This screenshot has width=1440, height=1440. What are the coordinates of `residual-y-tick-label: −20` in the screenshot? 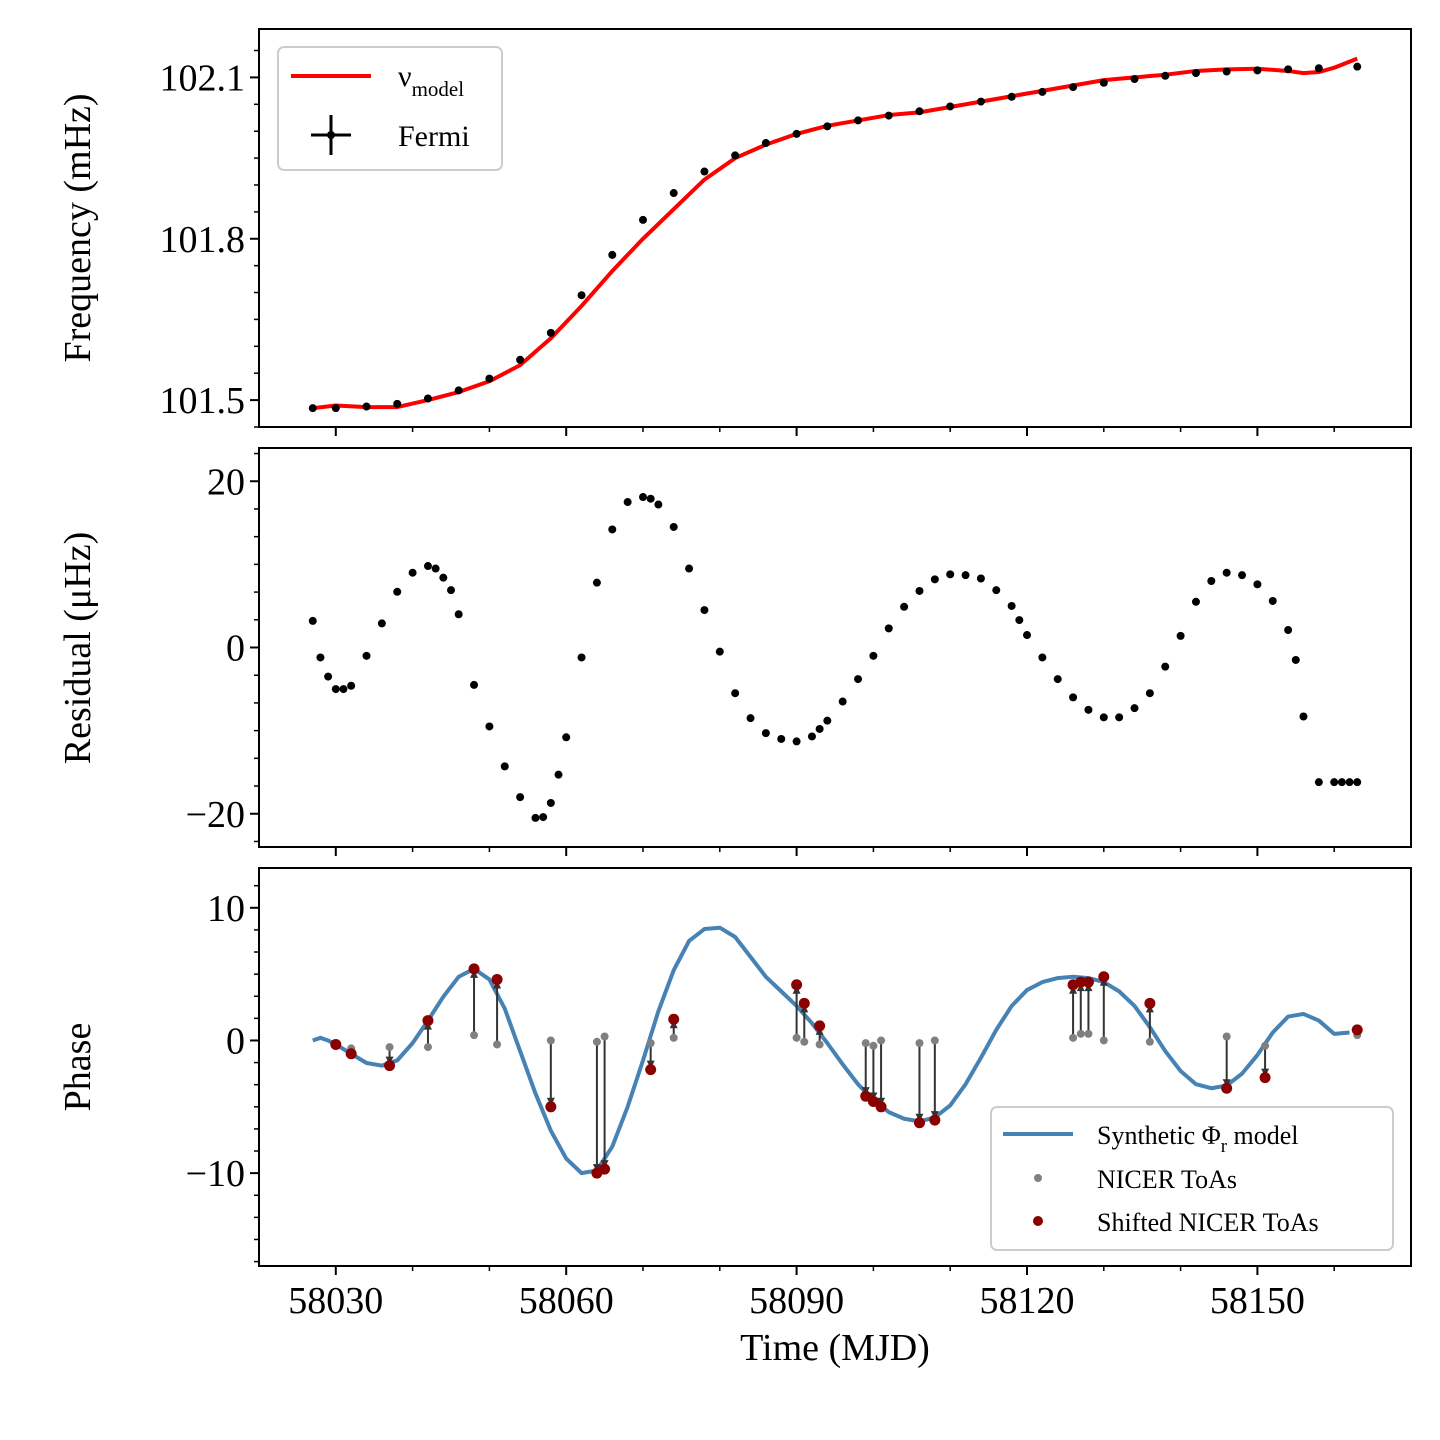 It's located at (215, 815).